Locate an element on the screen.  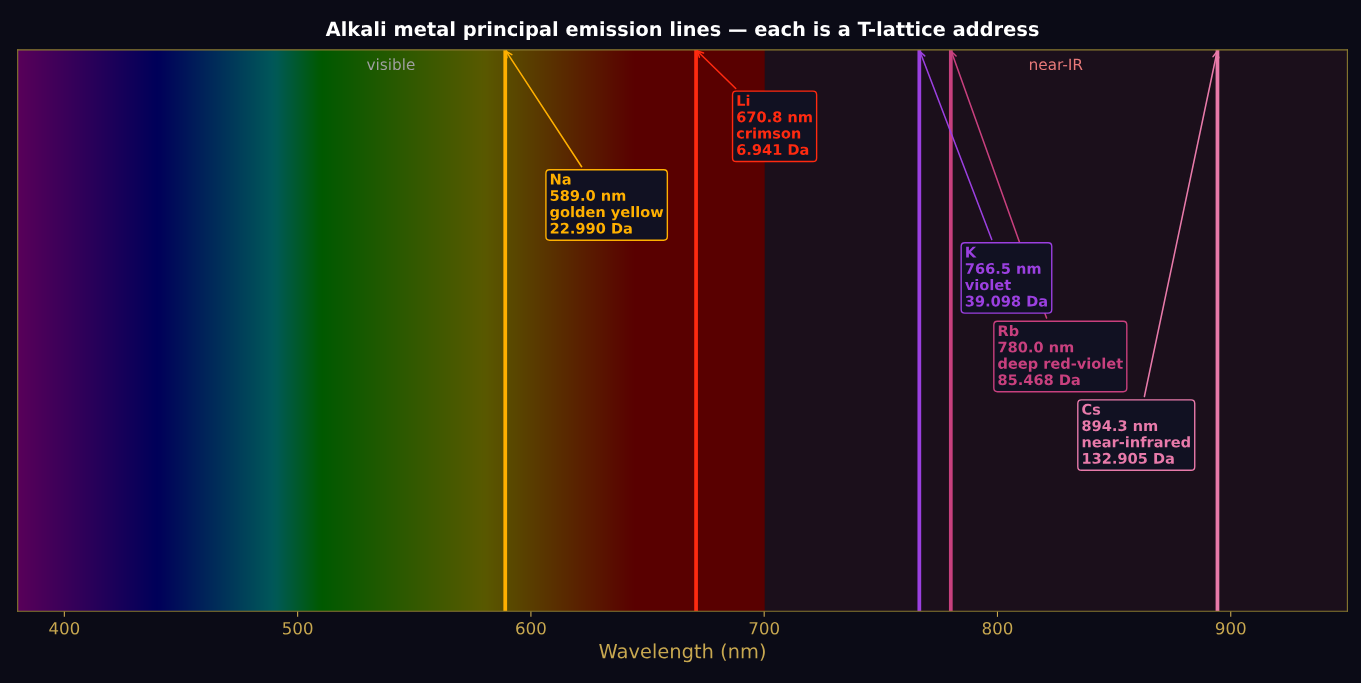
x-tick-label: 400 is located at coordinates (64, 628).